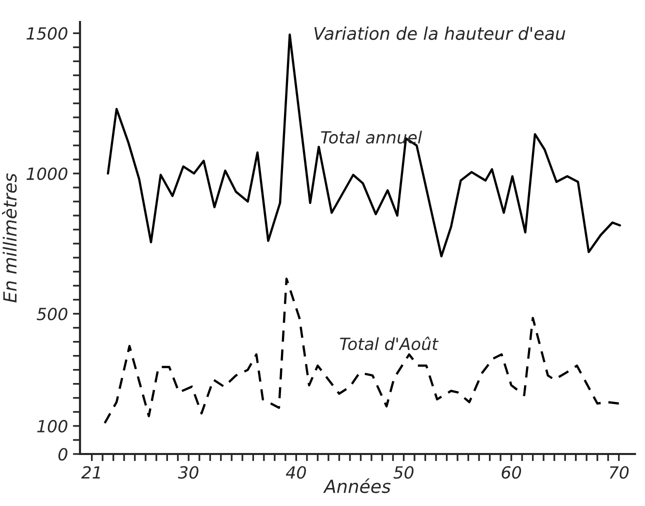 The width and height of the screenshot is (645, 506). Describe the element at coordinates (619, 472) in the screenshot. I see `x-tick-label: 70` at that location.